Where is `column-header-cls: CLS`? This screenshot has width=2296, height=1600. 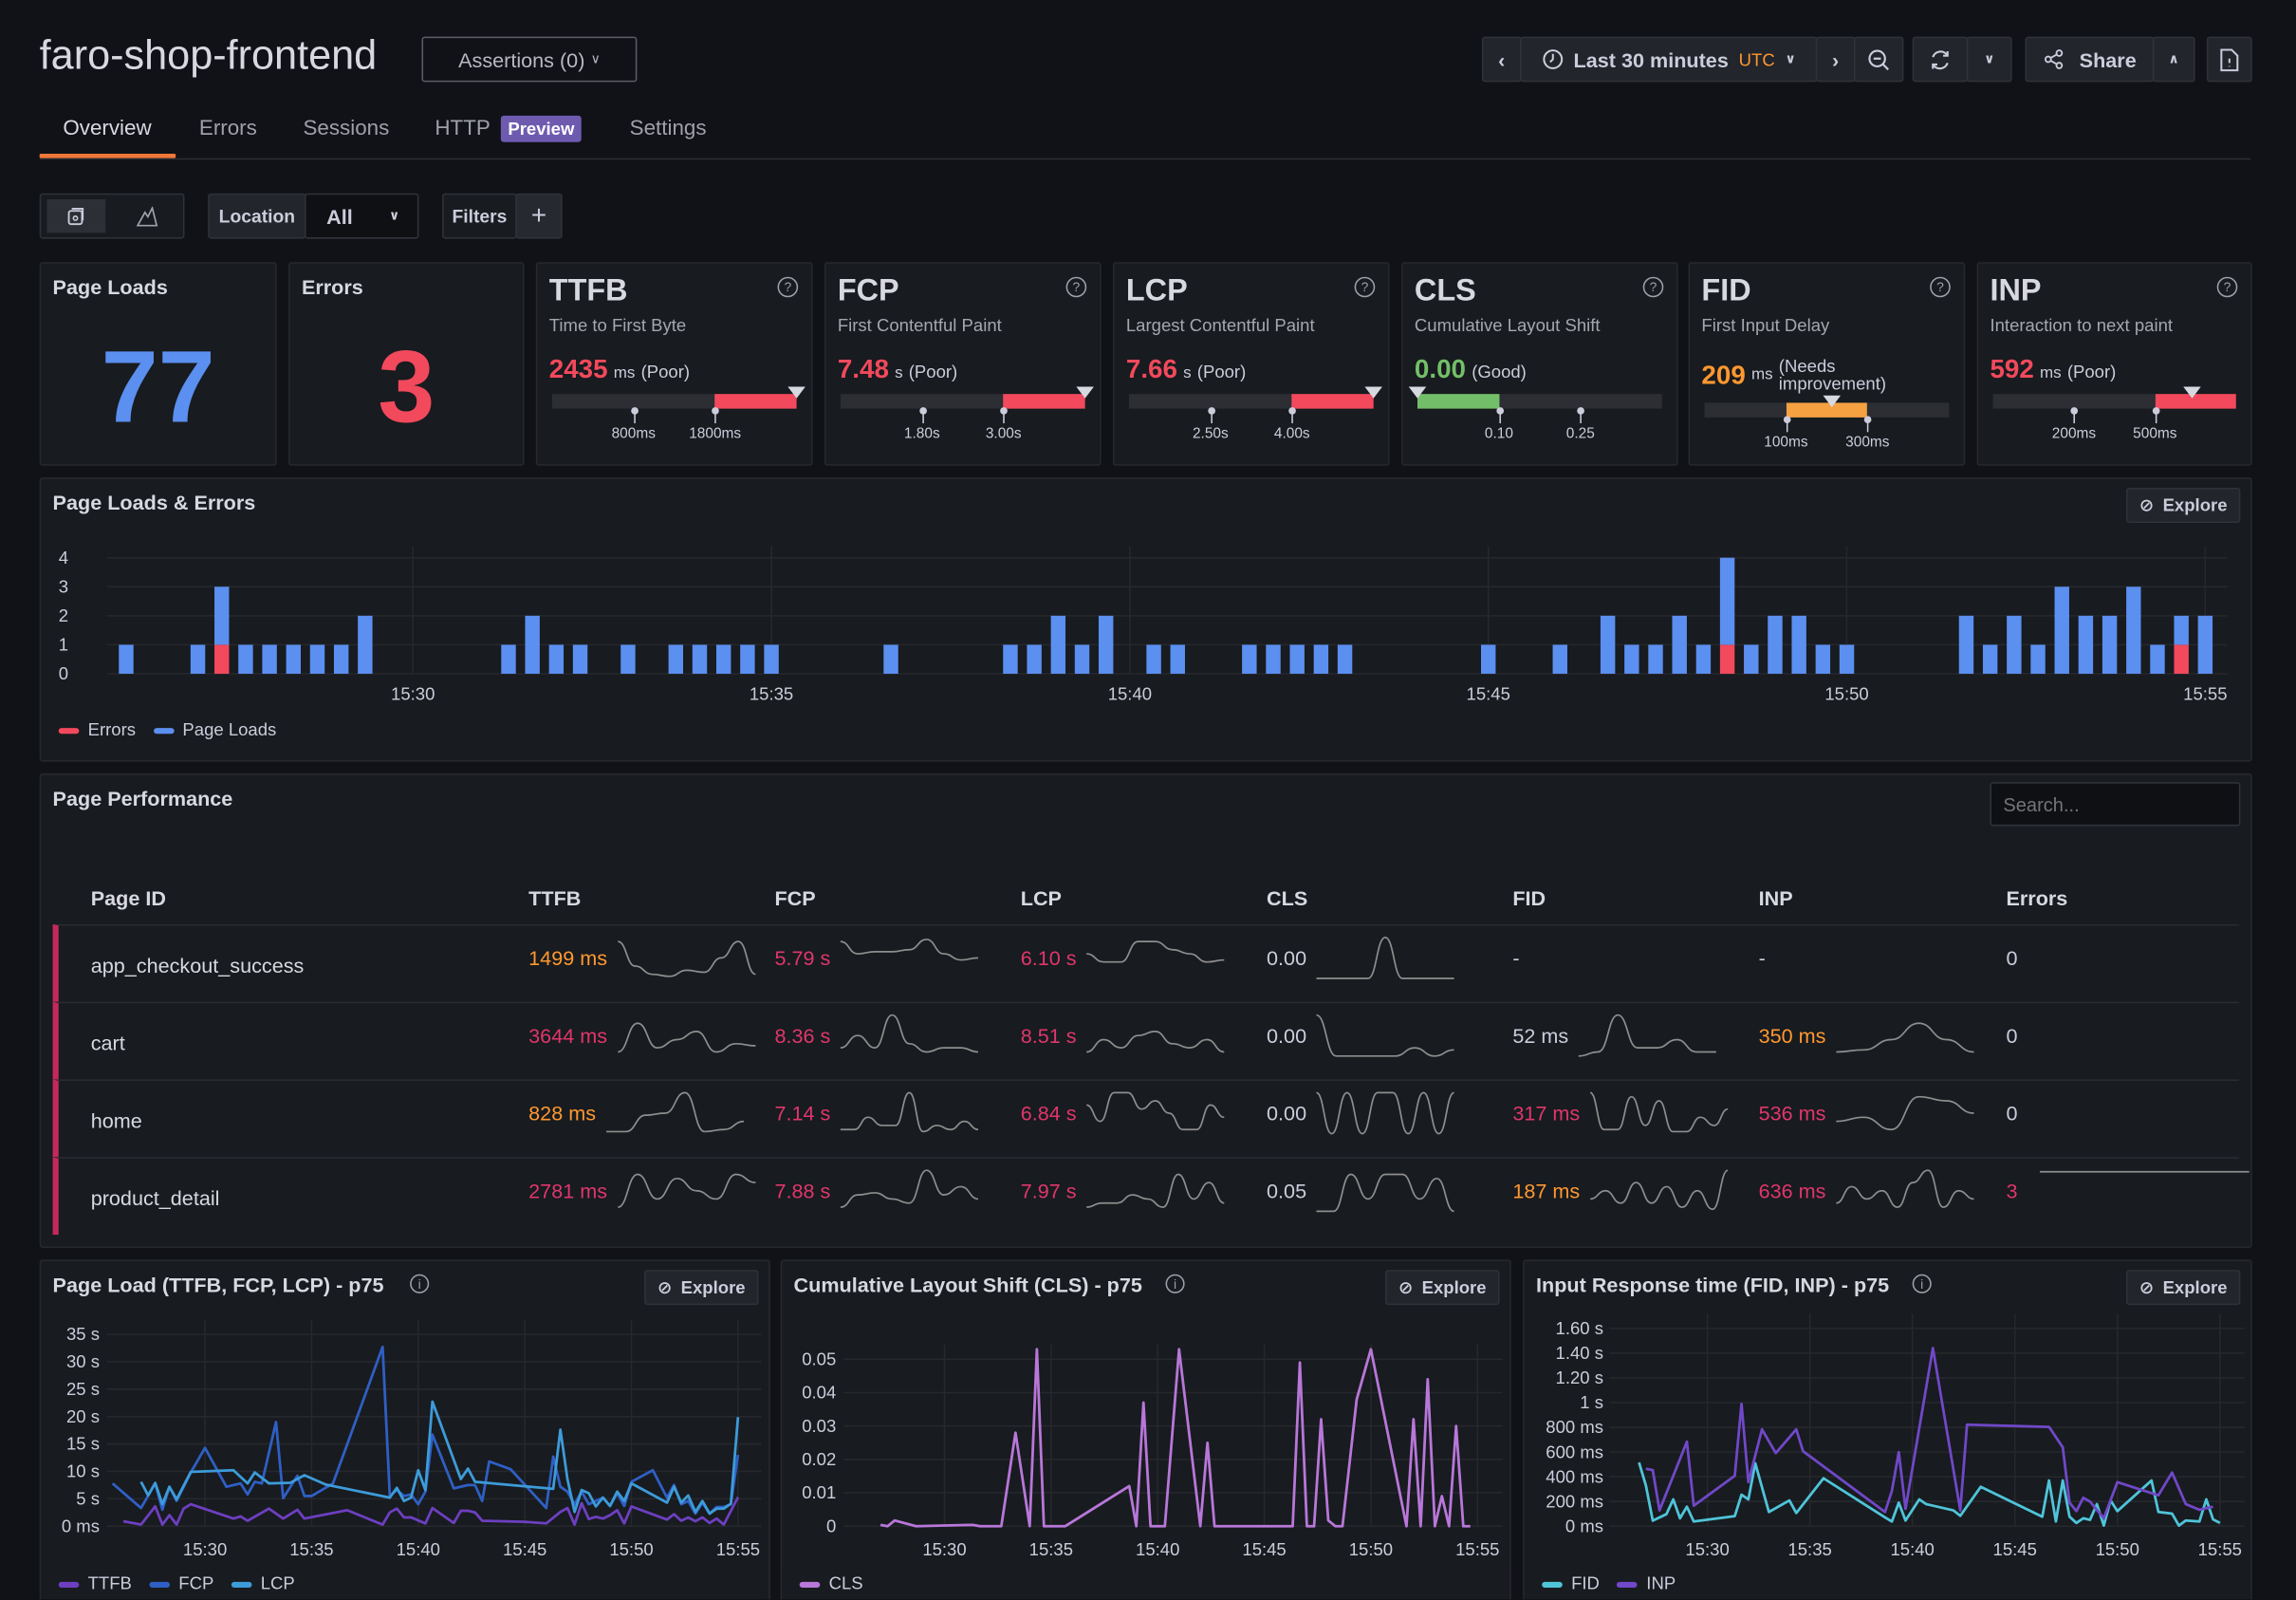 column-header-cls: CLS is located at coordinates (1287, 898).